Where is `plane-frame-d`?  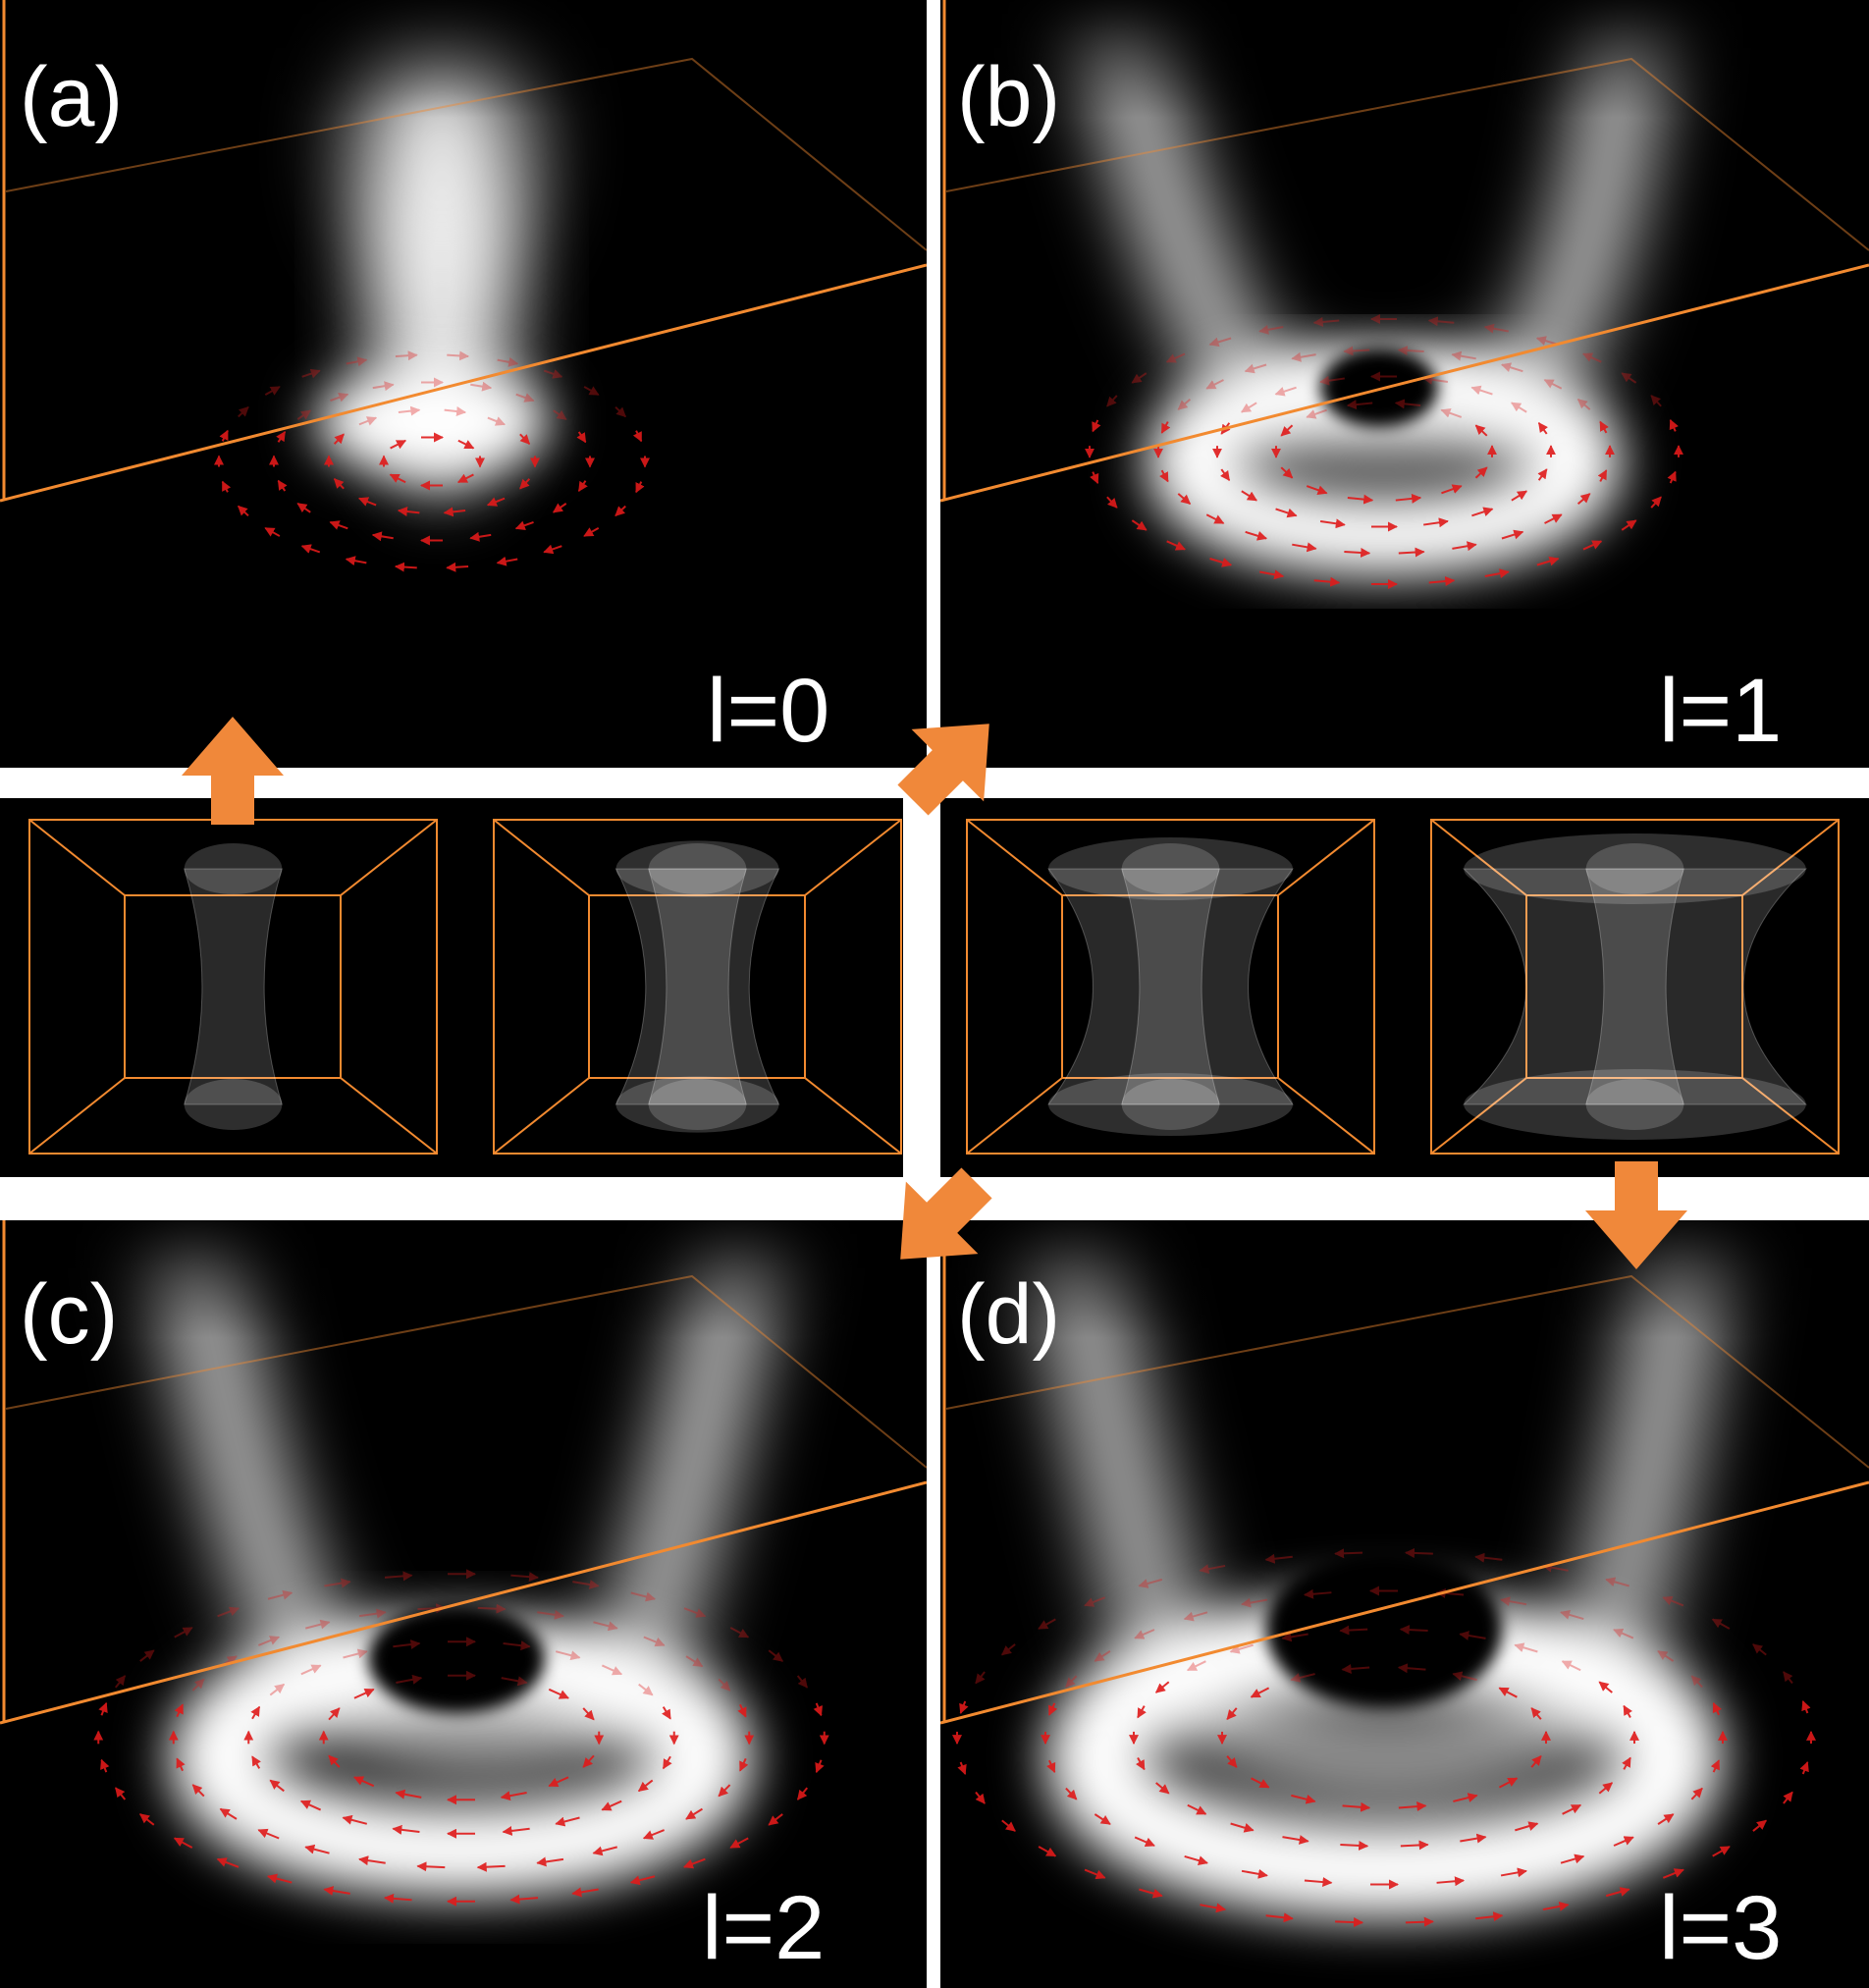
plane-frame-d is located at coordinates (1407, 1371).